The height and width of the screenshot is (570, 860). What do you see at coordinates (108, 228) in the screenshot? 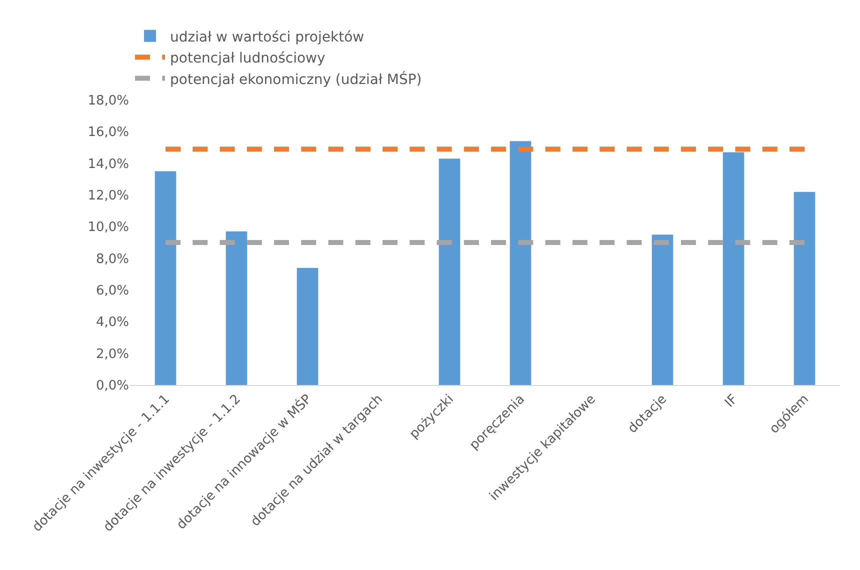
I see `y-tick-label: 10,0%` at bounding box center [108, 228].